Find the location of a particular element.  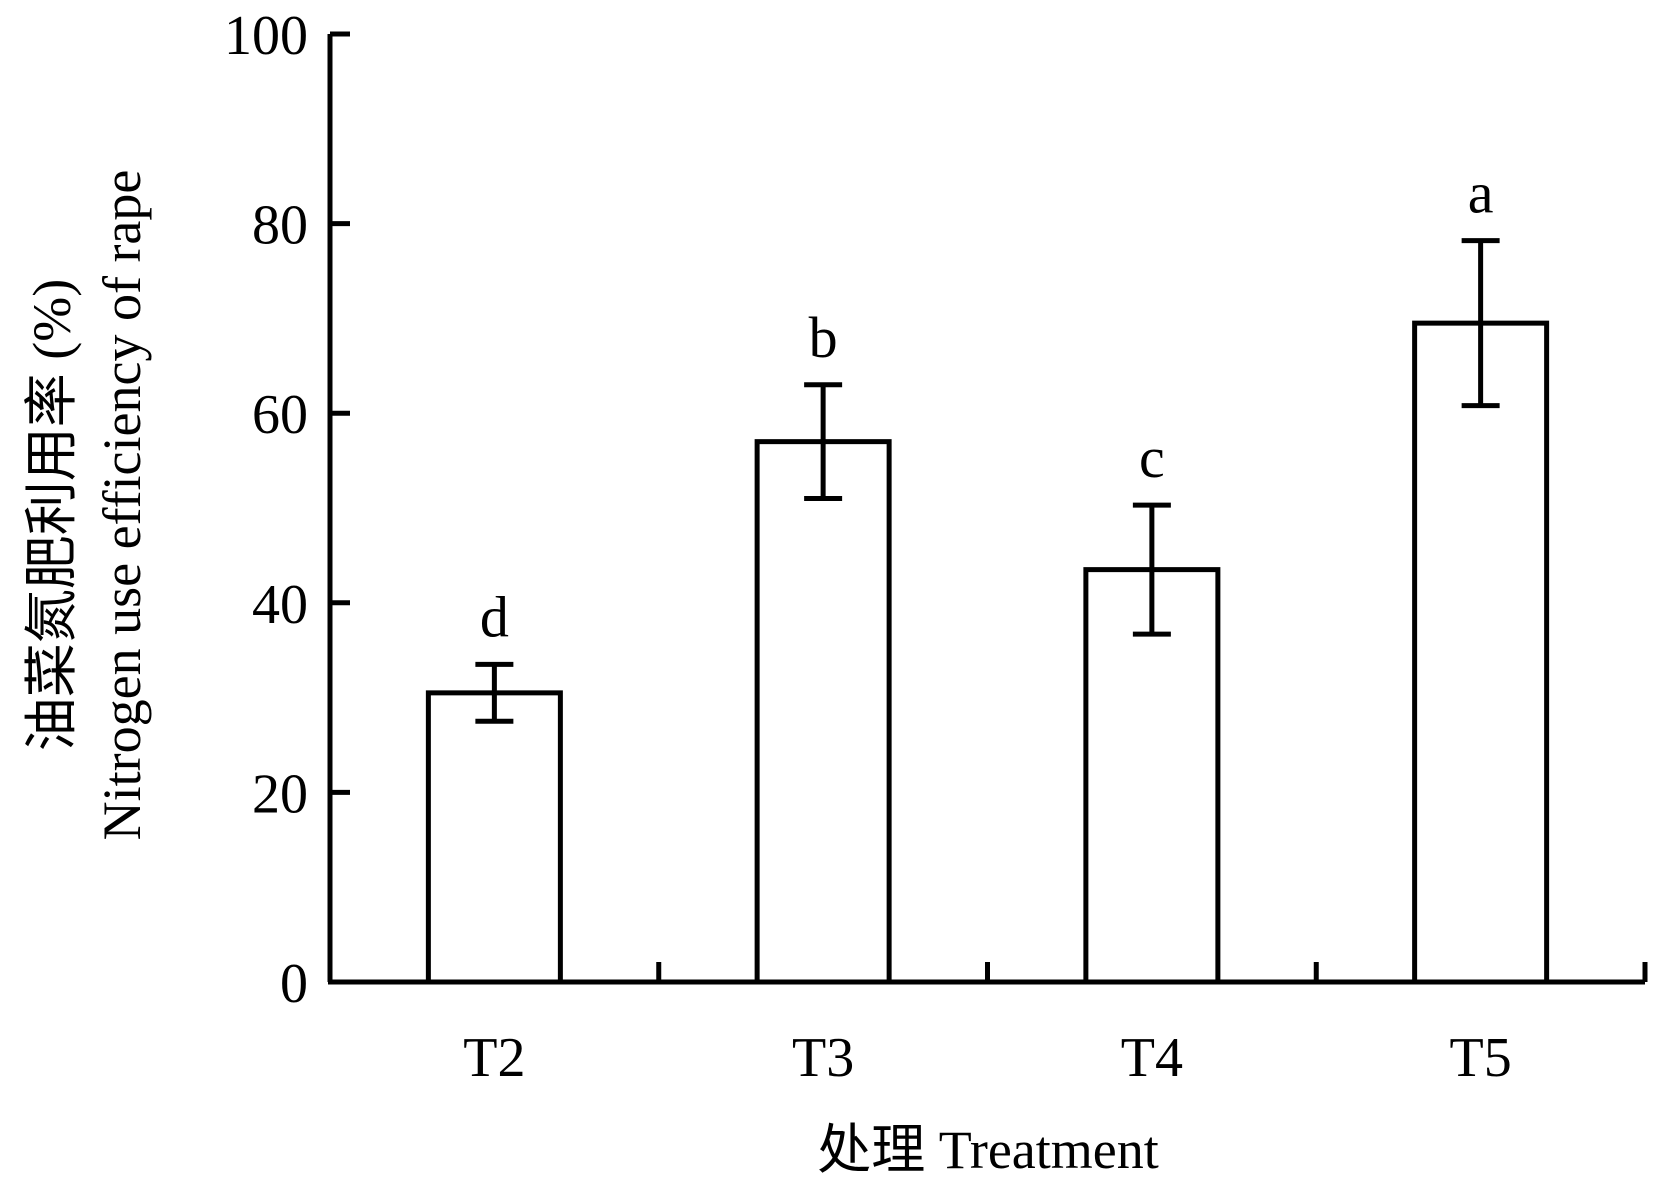

significance-letter-T2: d is located at coordinates (494, 616).